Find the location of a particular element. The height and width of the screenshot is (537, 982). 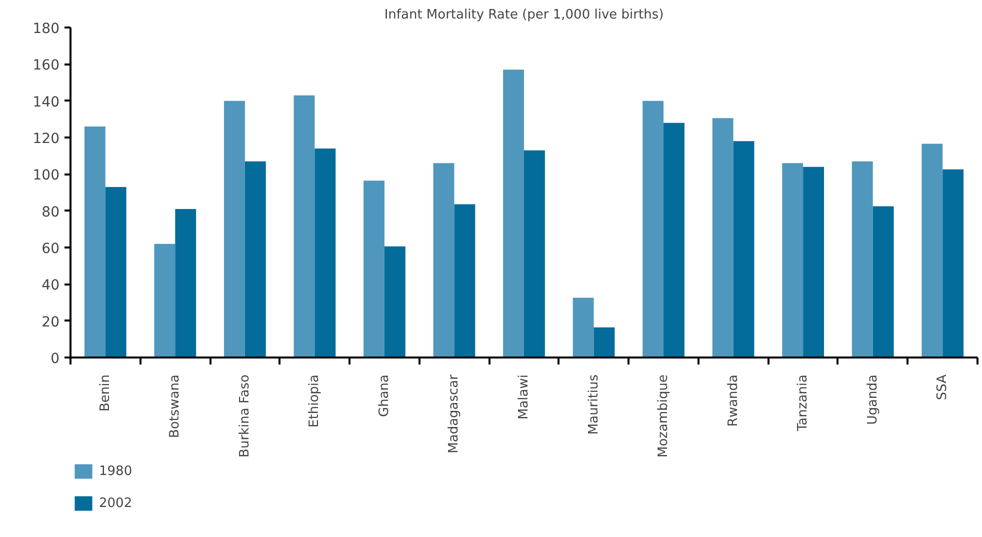

x-tick-label: Botswana is located at coordinates (175, 406).